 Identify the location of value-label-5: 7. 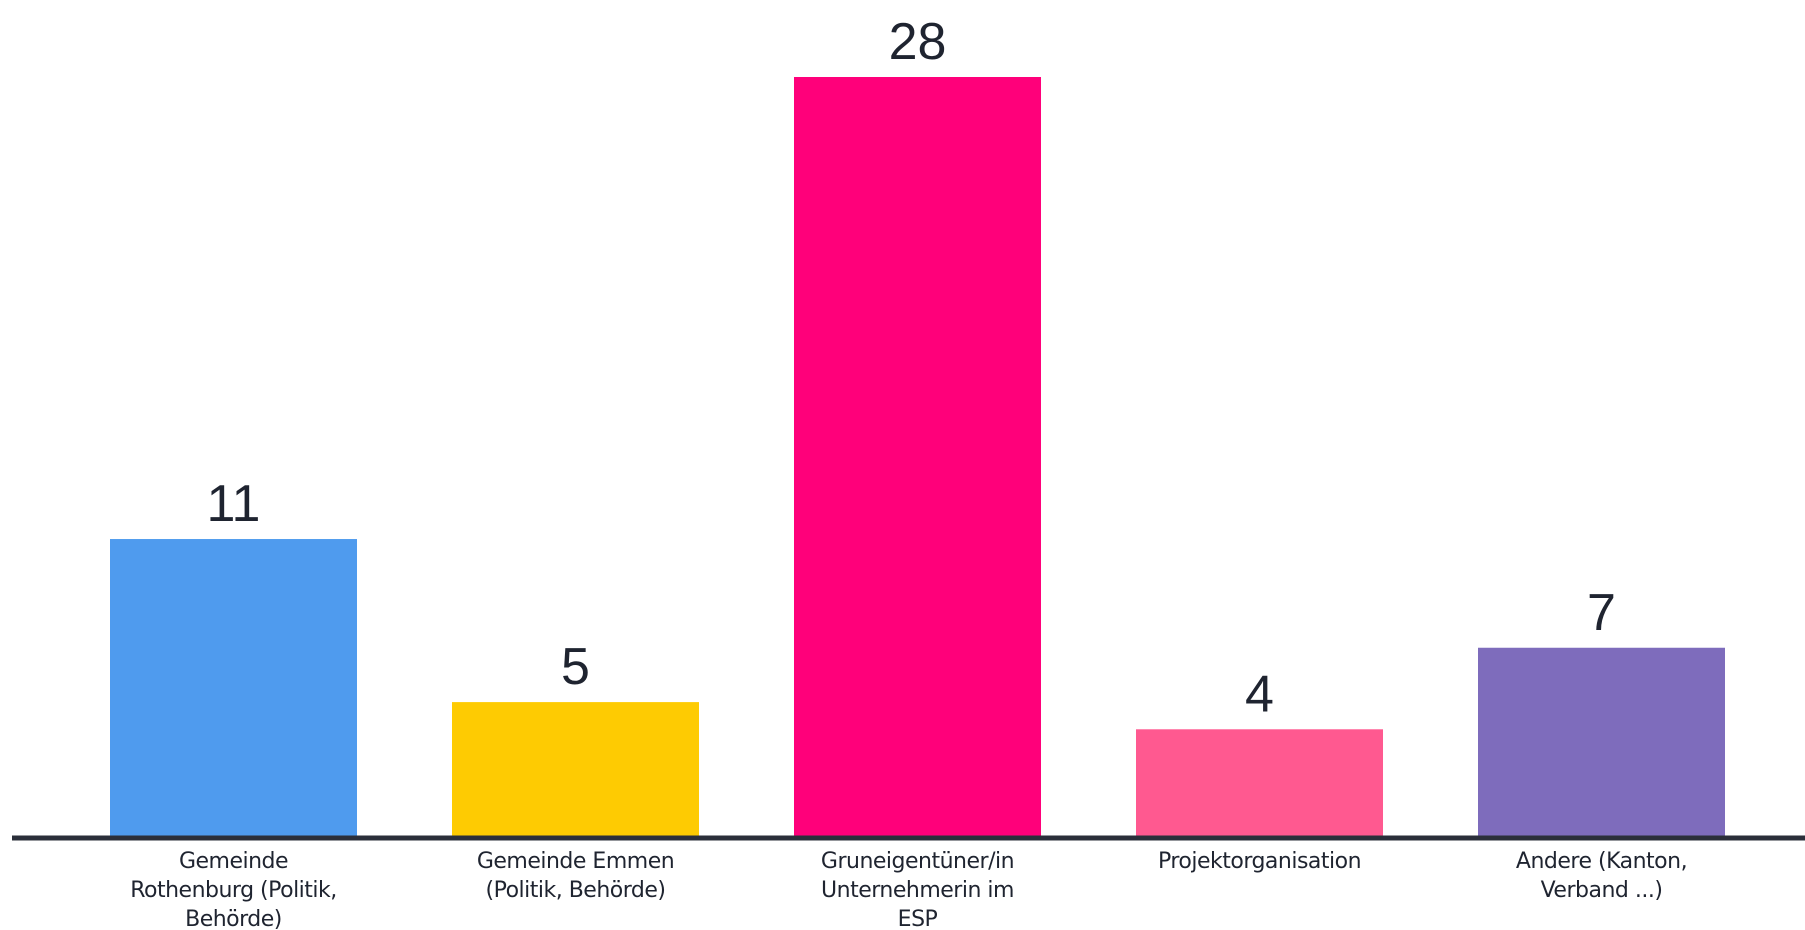
(1601, 613).